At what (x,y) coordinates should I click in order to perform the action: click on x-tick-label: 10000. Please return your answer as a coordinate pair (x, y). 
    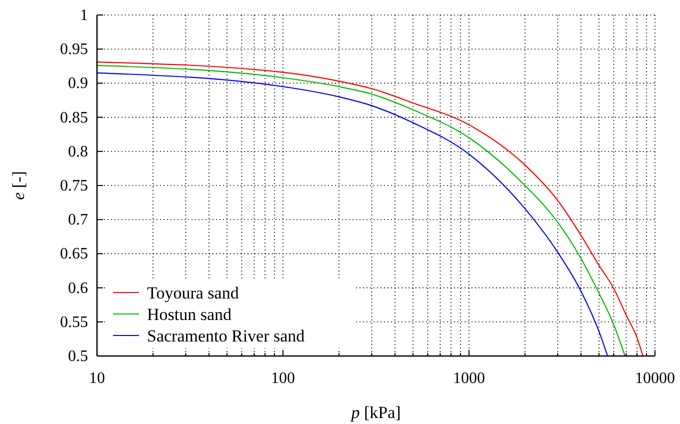
    Looking at the image, I should click on (655, 378).